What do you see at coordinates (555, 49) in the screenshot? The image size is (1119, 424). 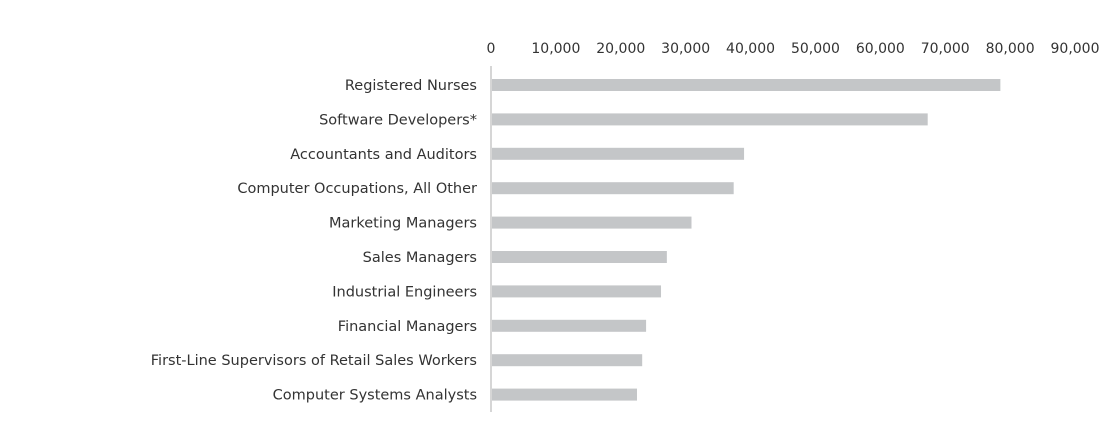 I see `x-tick-label: 10,000` at bounding box center [555, 49].